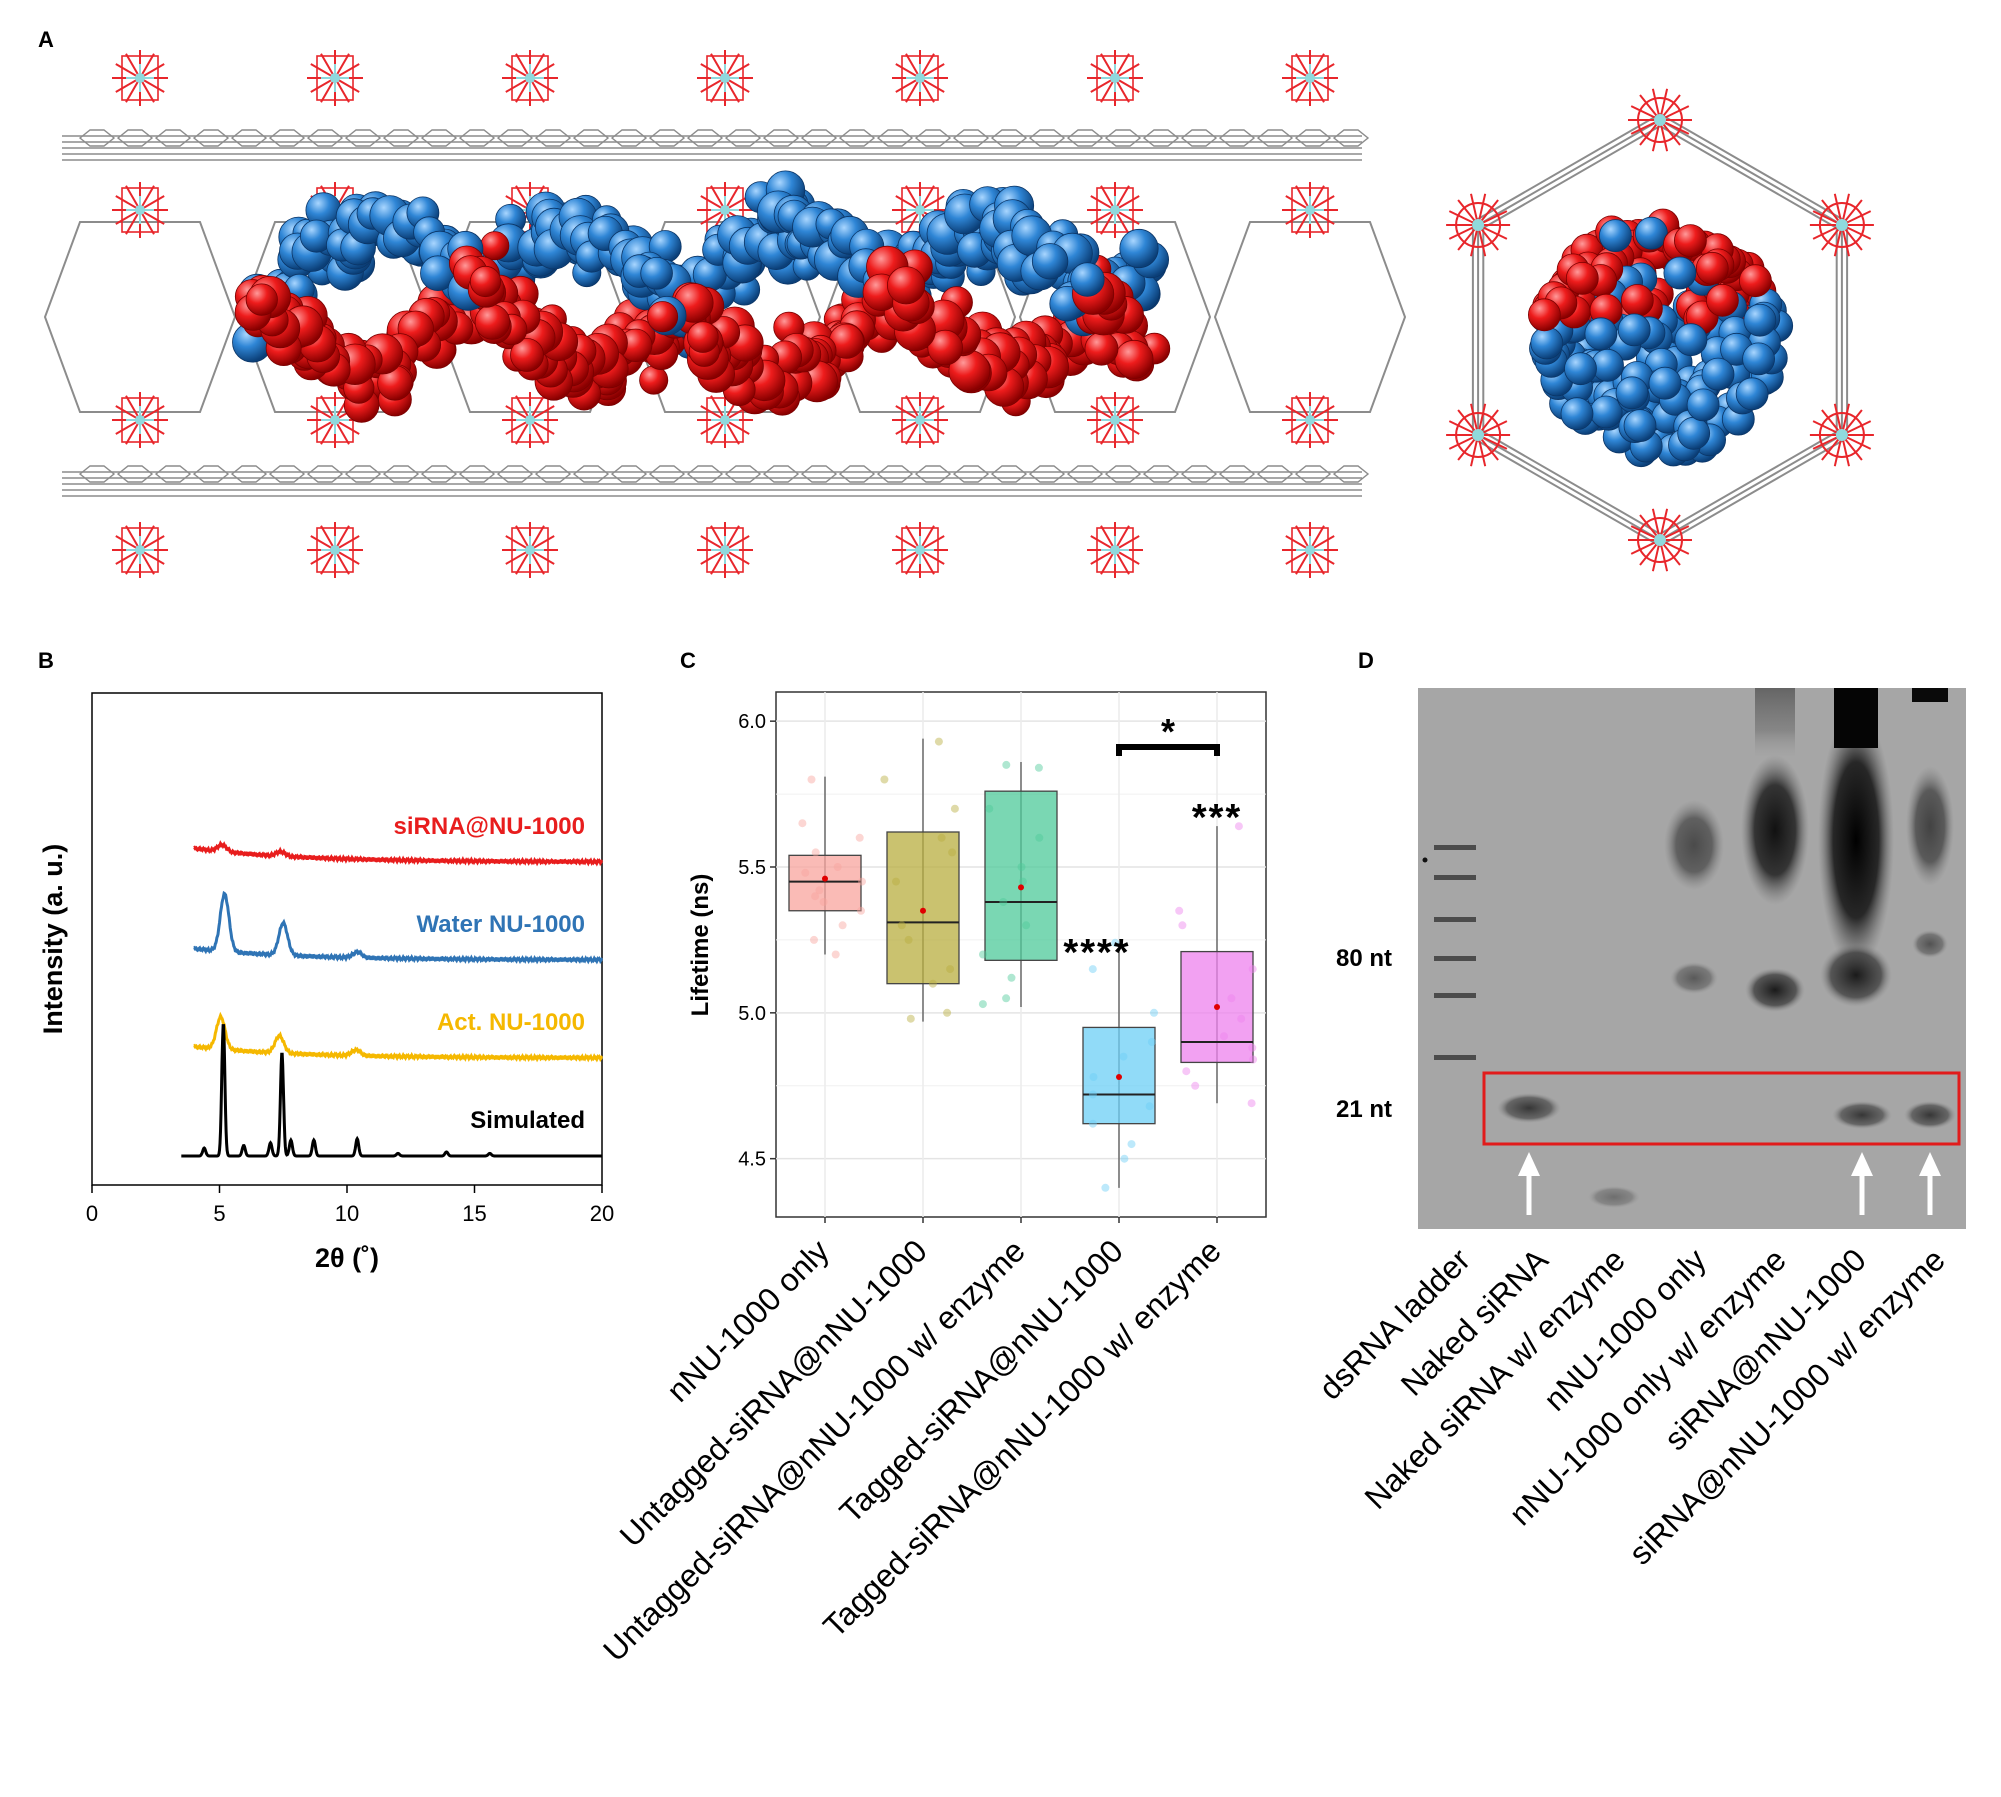 Image resolution: width=2001 pixels, height=1797 pixels. I want to click on significance-stars: ****, so click(1096, 953).